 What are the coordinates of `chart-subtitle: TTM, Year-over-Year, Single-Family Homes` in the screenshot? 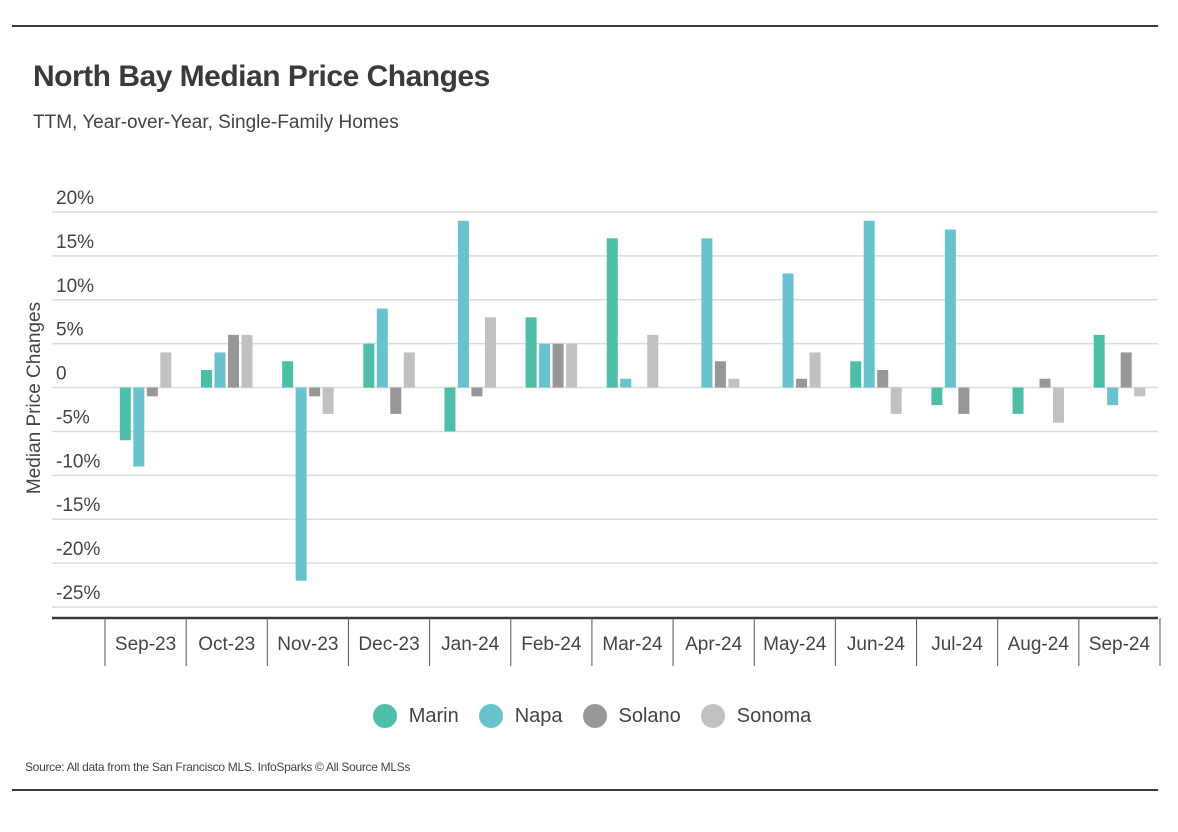 It's located at (216, 122).